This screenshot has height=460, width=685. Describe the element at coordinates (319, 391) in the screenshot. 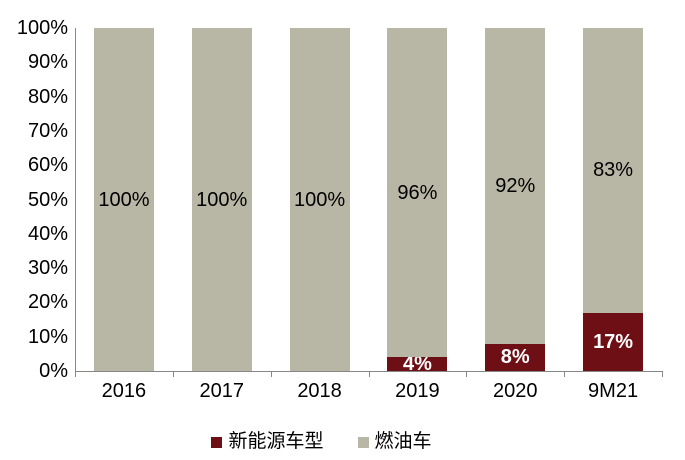

I see `x-category-label: 2018` at that location.